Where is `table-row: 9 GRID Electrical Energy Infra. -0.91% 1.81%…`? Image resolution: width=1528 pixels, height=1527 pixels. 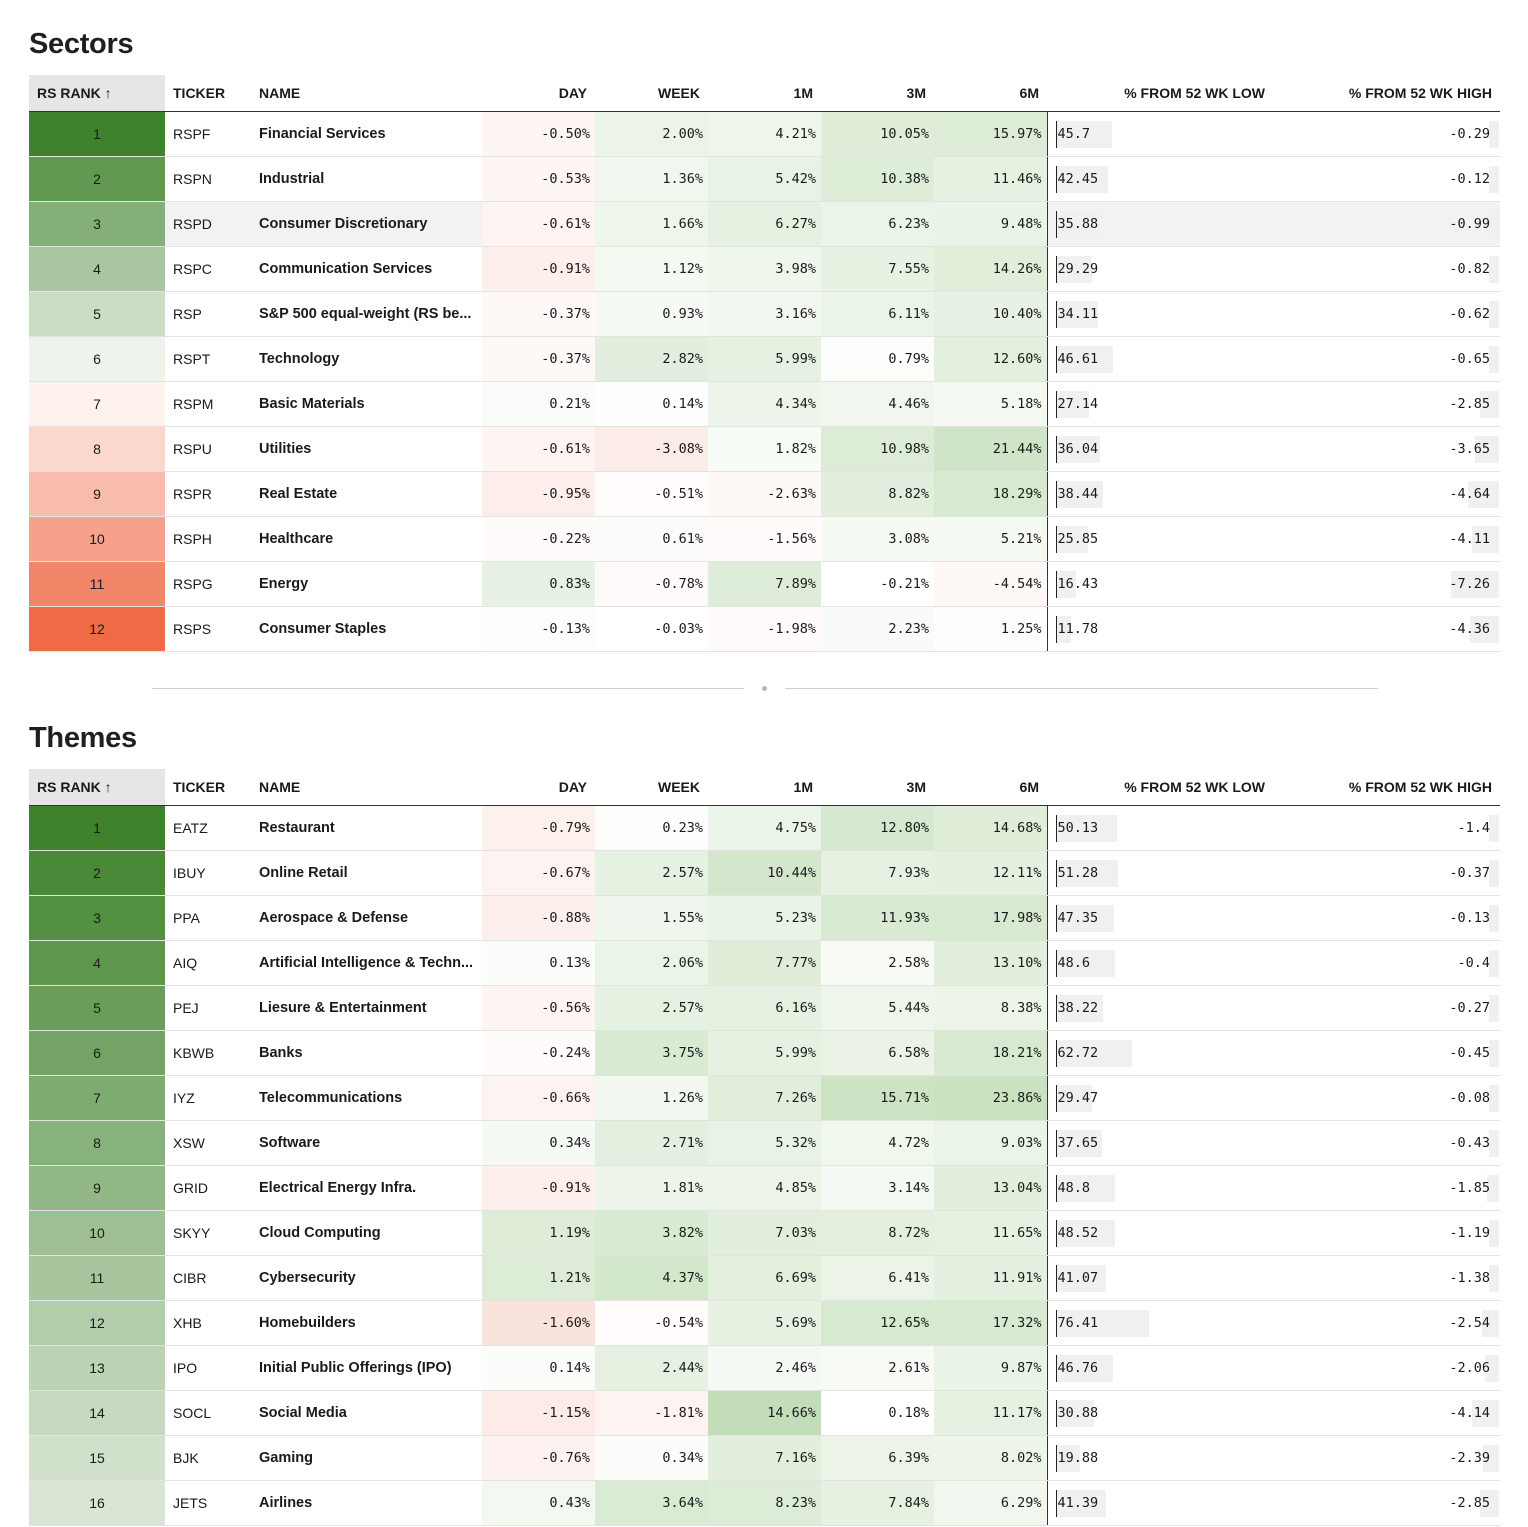
table-row: 9 GRID Electrical Energy Infra. -0.91% 1.81%… is located at coordinates (764, 1188).